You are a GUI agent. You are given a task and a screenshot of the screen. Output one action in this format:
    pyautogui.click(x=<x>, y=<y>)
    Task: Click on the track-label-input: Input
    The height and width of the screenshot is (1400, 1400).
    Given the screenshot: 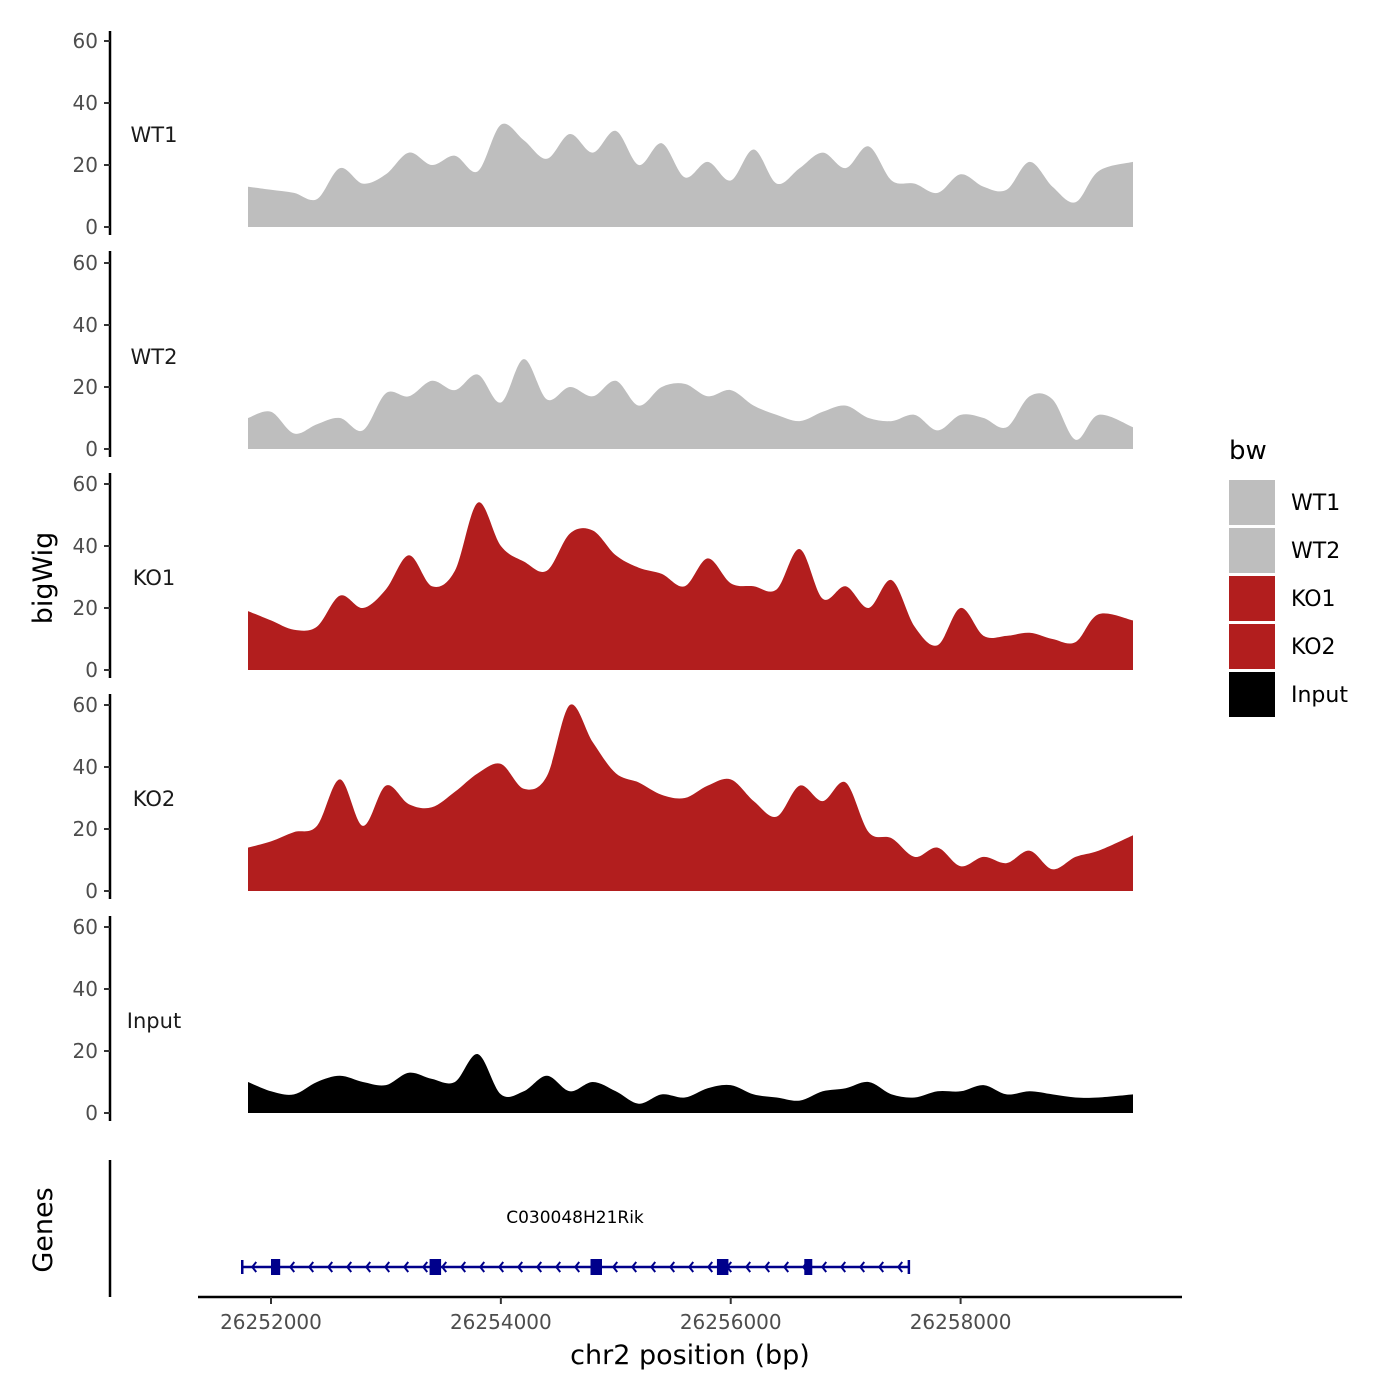 What is the action you would take?
    pyautogui.click(x=154, y=1021)
    